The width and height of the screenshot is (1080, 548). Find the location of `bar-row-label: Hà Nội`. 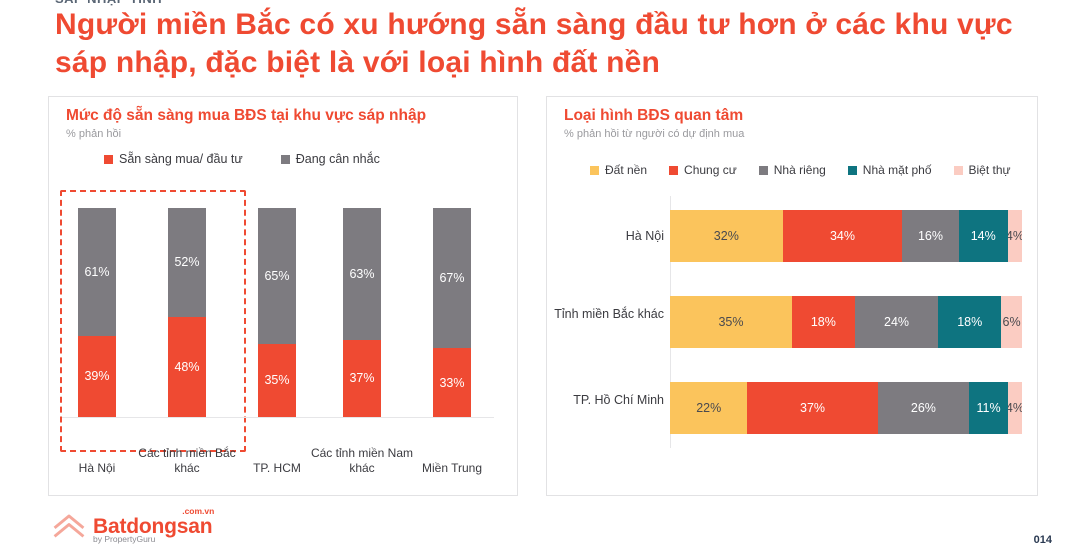

bar-row-label: Hà Nội is located at coordinates (644, 236).